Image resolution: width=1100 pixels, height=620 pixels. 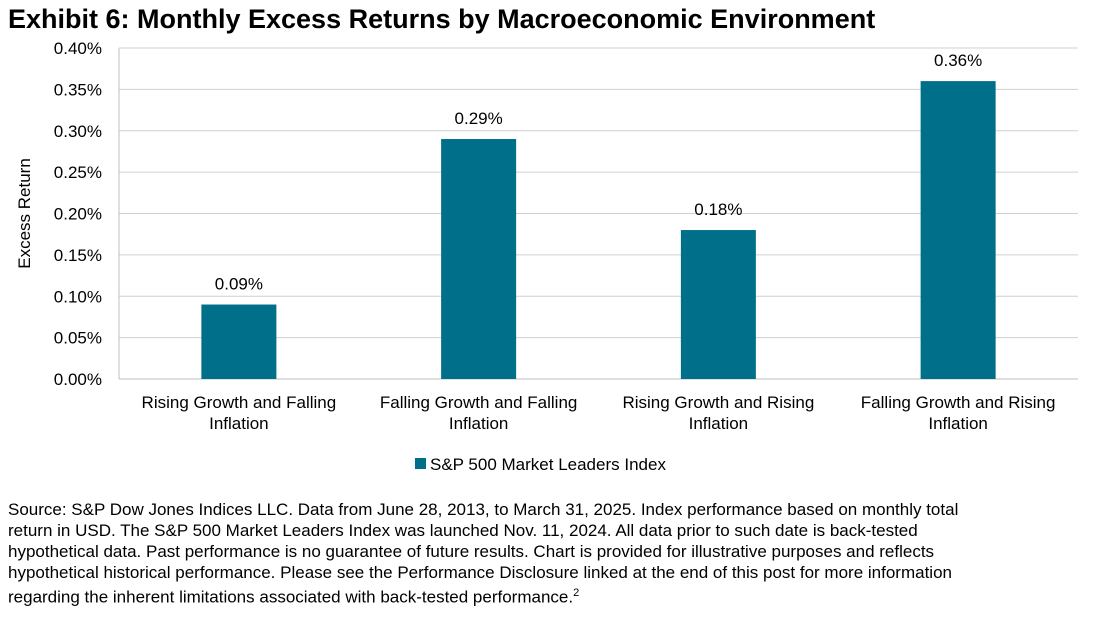 What do you see at coordinates (78, 214) in the screenshot?
I see `y-tick-label: 0.20%` at bounding box center [78, 214].